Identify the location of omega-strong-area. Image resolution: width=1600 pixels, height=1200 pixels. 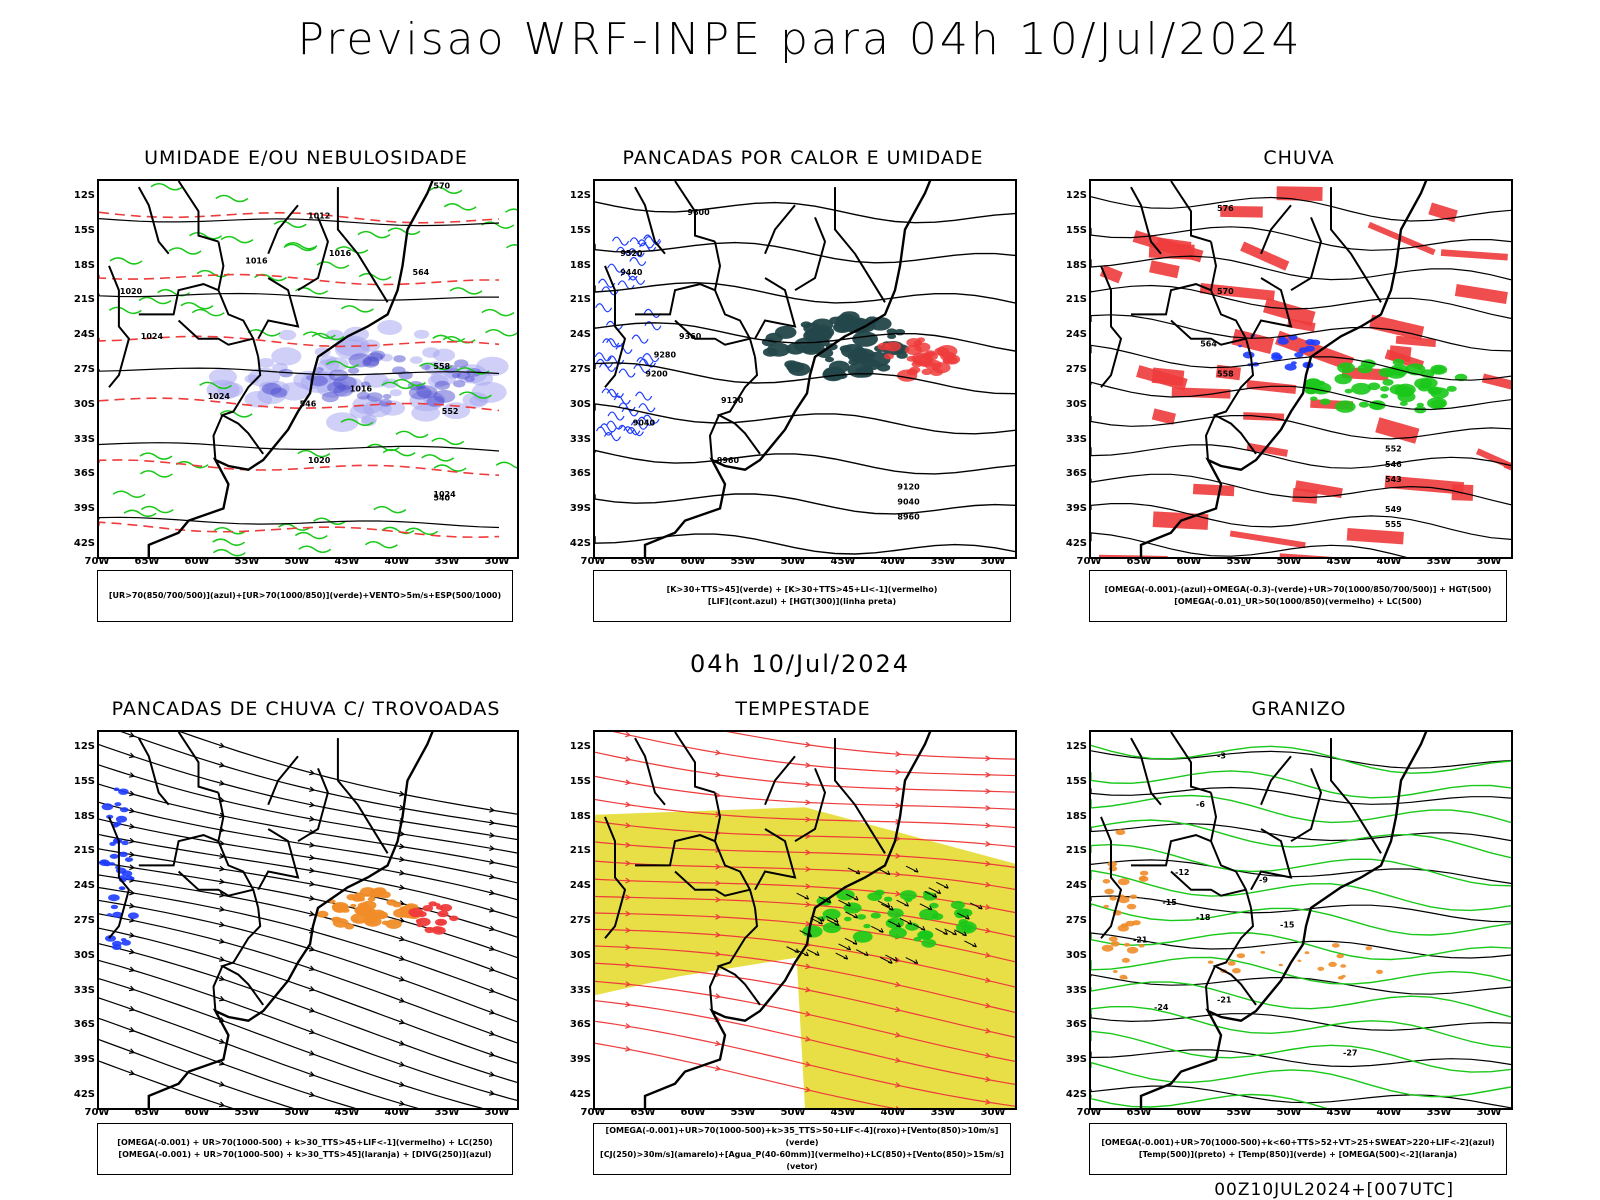
(1348, 391).